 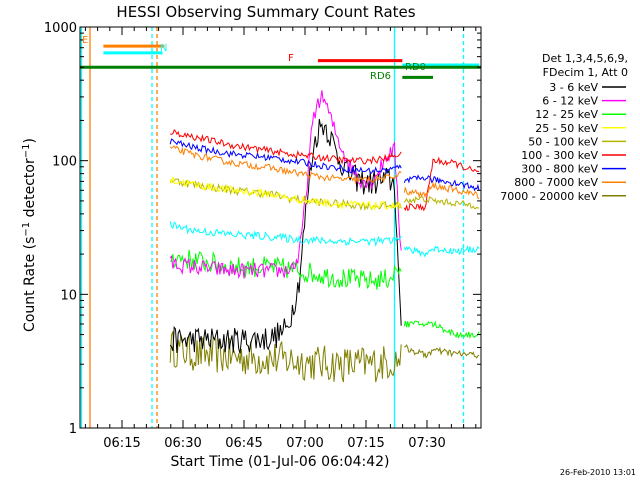 What do you see at coordinates (559, 169) in the screenshot?
I see `legend-label: 300 - 800 keV` at bounding box center [559, 169].